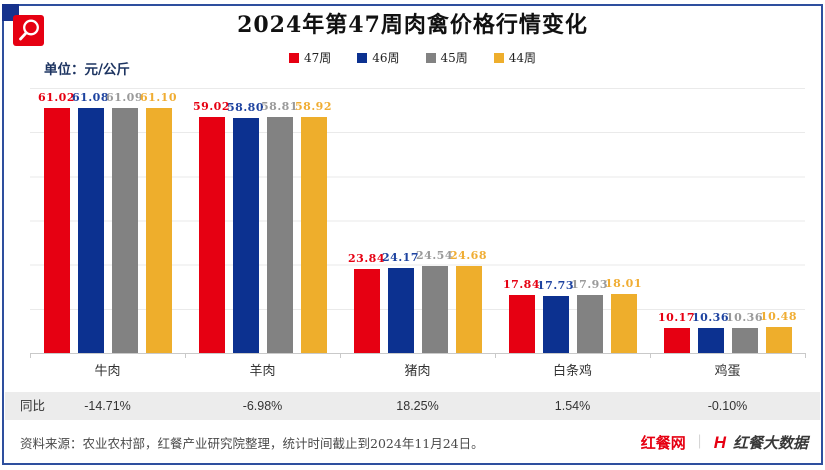  Describe the element at coordinates (400, 257) in the screenshot. I see `bar-value-label: 24.17` at that location.